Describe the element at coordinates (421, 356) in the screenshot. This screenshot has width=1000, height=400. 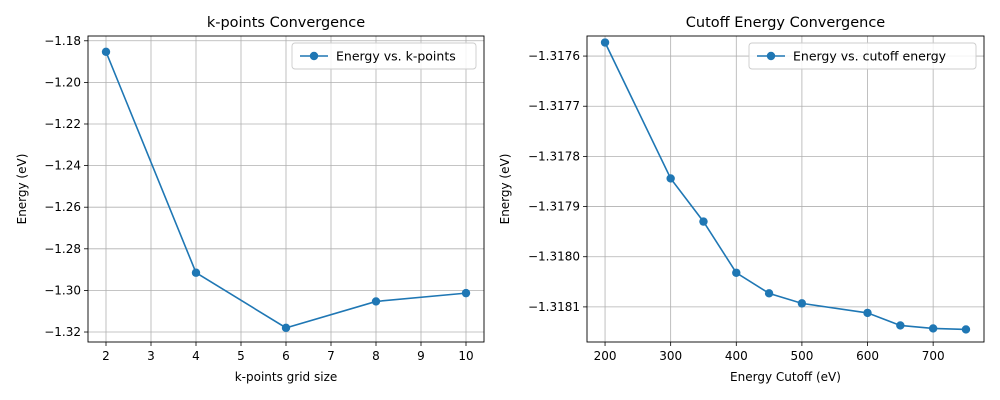
I see `x-tick-label: 9` at that location.